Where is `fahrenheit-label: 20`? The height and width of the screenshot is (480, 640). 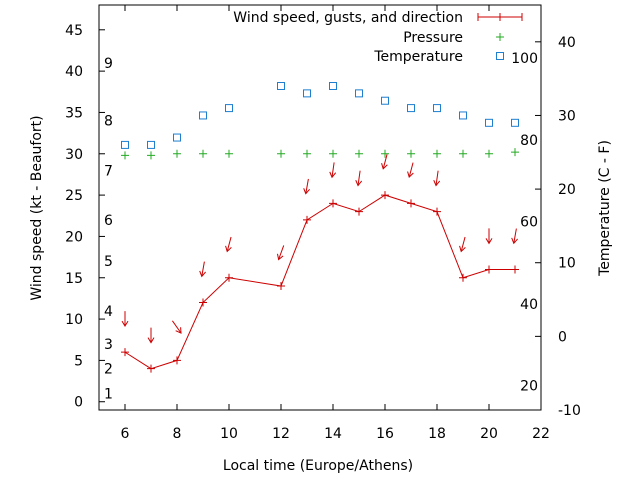 fahrenheit-label: 20 is located at coordinates (529, 387).